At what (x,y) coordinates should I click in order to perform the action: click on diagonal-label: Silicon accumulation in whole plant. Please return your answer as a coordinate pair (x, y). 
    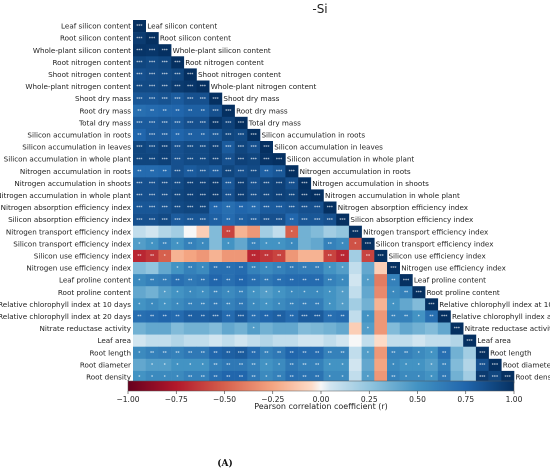
    Looking at the image, I should click on (351, 159).